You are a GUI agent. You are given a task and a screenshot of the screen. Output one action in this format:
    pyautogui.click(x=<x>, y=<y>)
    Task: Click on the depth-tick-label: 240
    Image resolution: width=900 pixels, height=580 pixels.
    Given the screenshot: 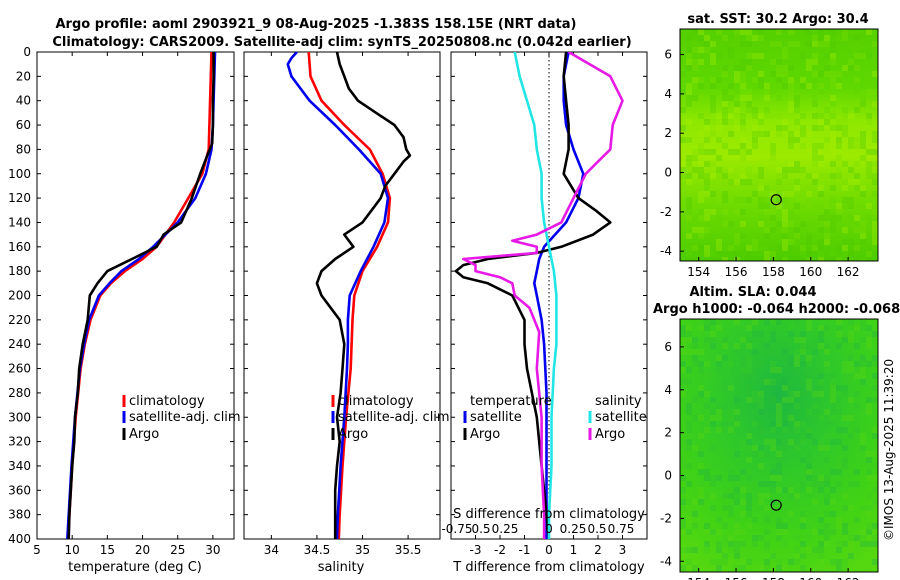 What is the action you would take?
    pyautogui.click(x=19, y=344)
    